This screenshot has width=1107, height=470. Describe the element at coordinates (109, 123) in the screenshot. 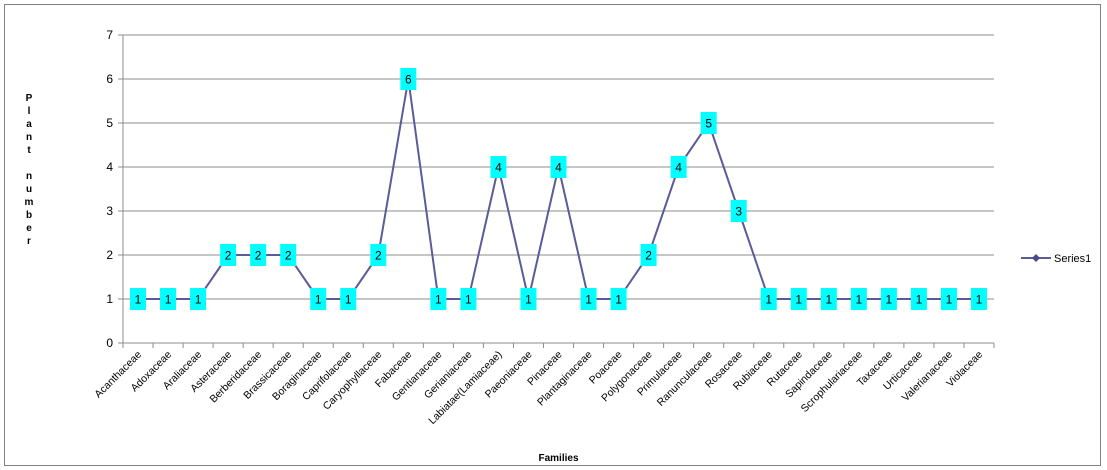

I see `y-tick-label: 5` at that location.